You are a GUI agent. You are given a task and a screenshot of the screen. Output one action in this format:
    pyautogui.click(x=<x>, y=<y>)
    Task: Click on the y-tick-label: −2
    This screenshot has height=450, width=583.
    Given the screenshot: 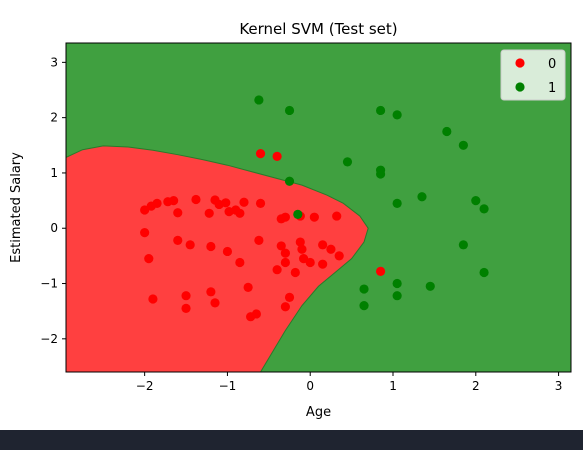 What is the action you would take?
    pyautogui.click(x=49, y=339)
    